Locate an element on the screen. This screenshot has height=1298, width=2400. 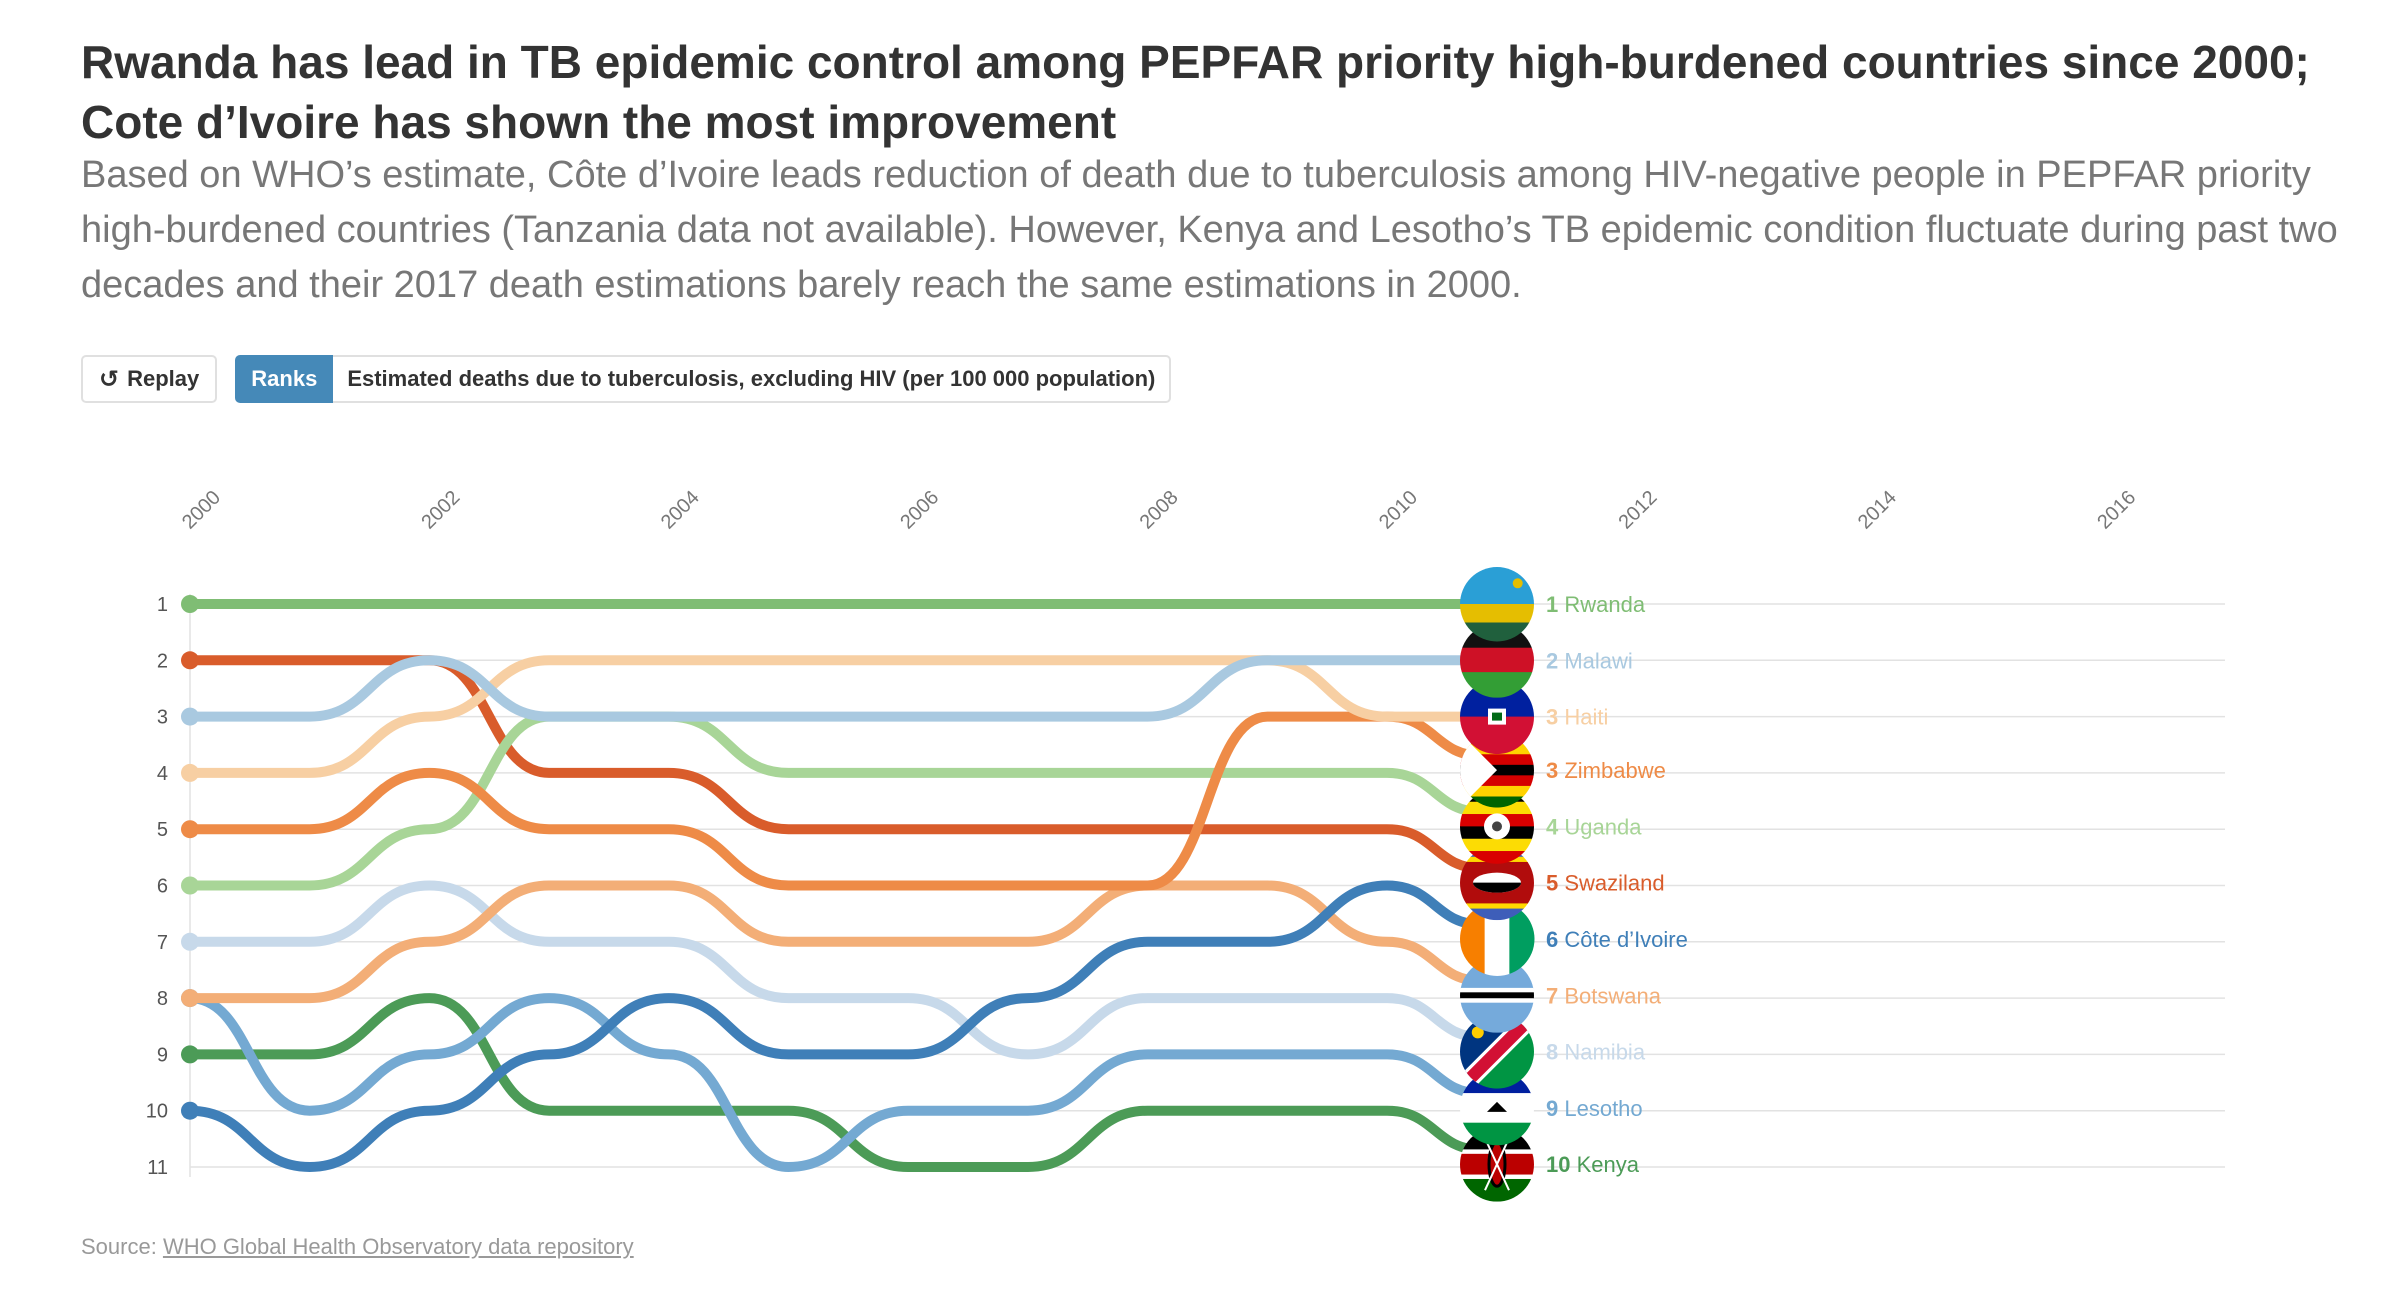
x-tick-label: 2002 is located at coordinates (440, 510).